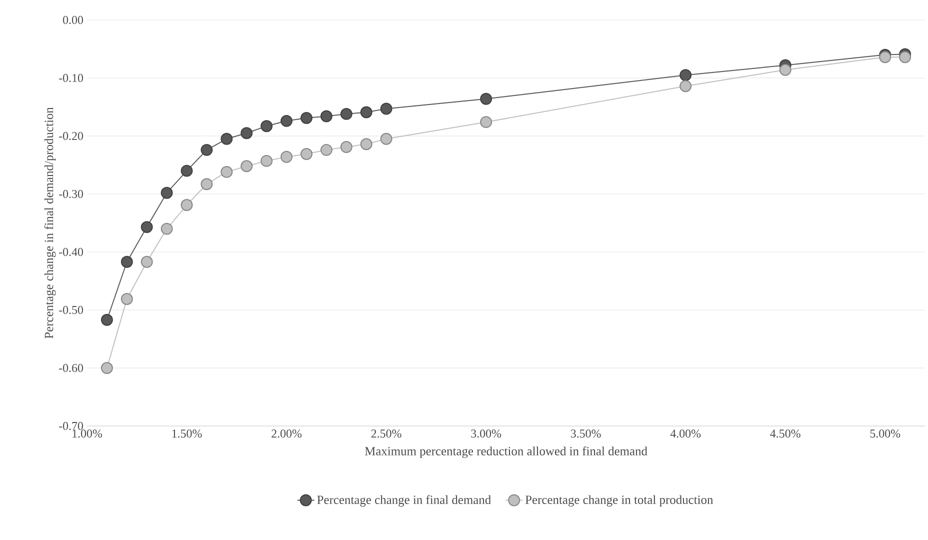  Describe the element at coordinates (50, 222) in the screenshot. I see `y-axis-title: Percentage change in final demand/production` at that location.